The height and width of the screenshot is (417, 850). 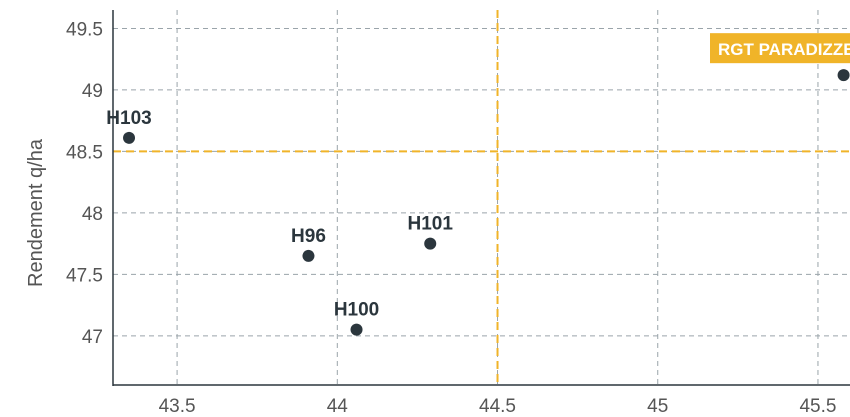 I want to click on y-tick-label: 48, so click(x=92, y=214).